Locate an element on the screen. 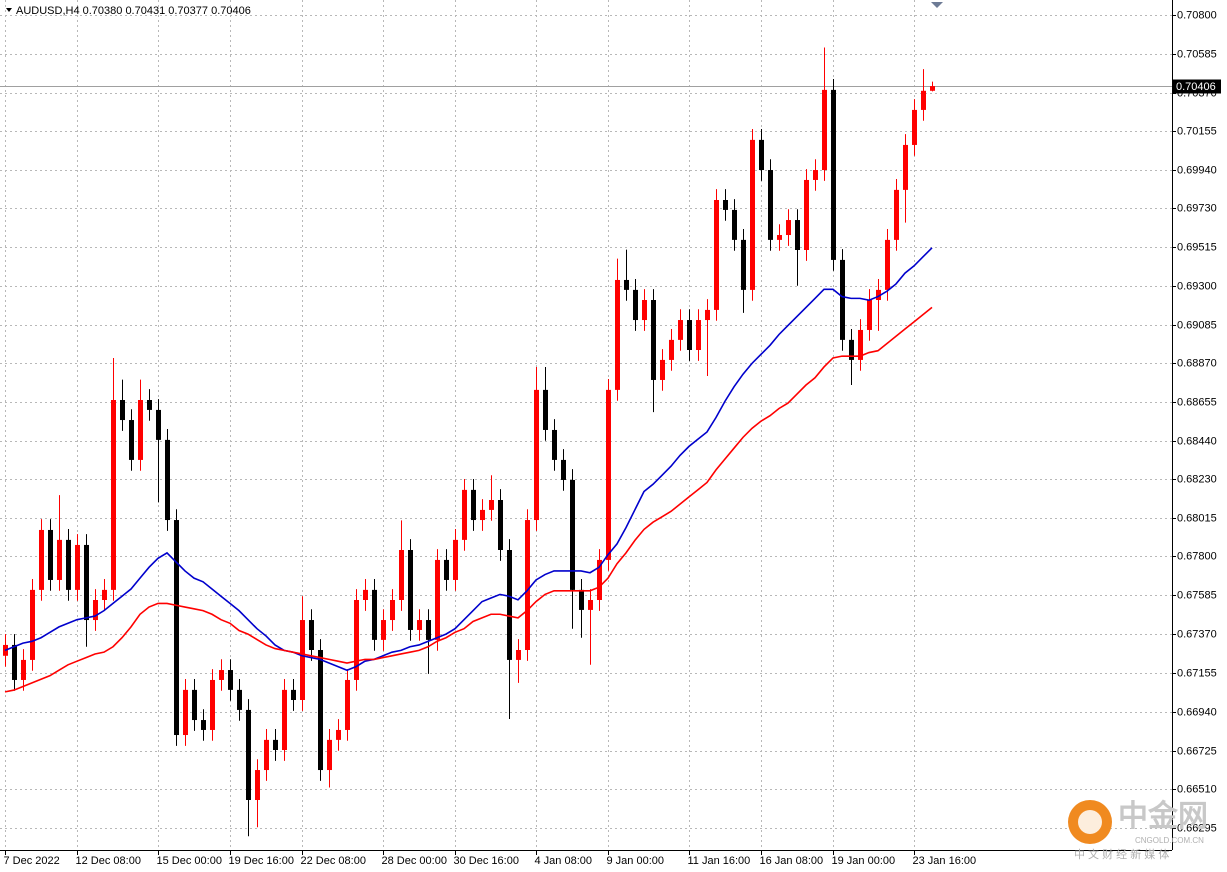  y-tick-label: 0.67155 is located at coordinates (1197, 673).